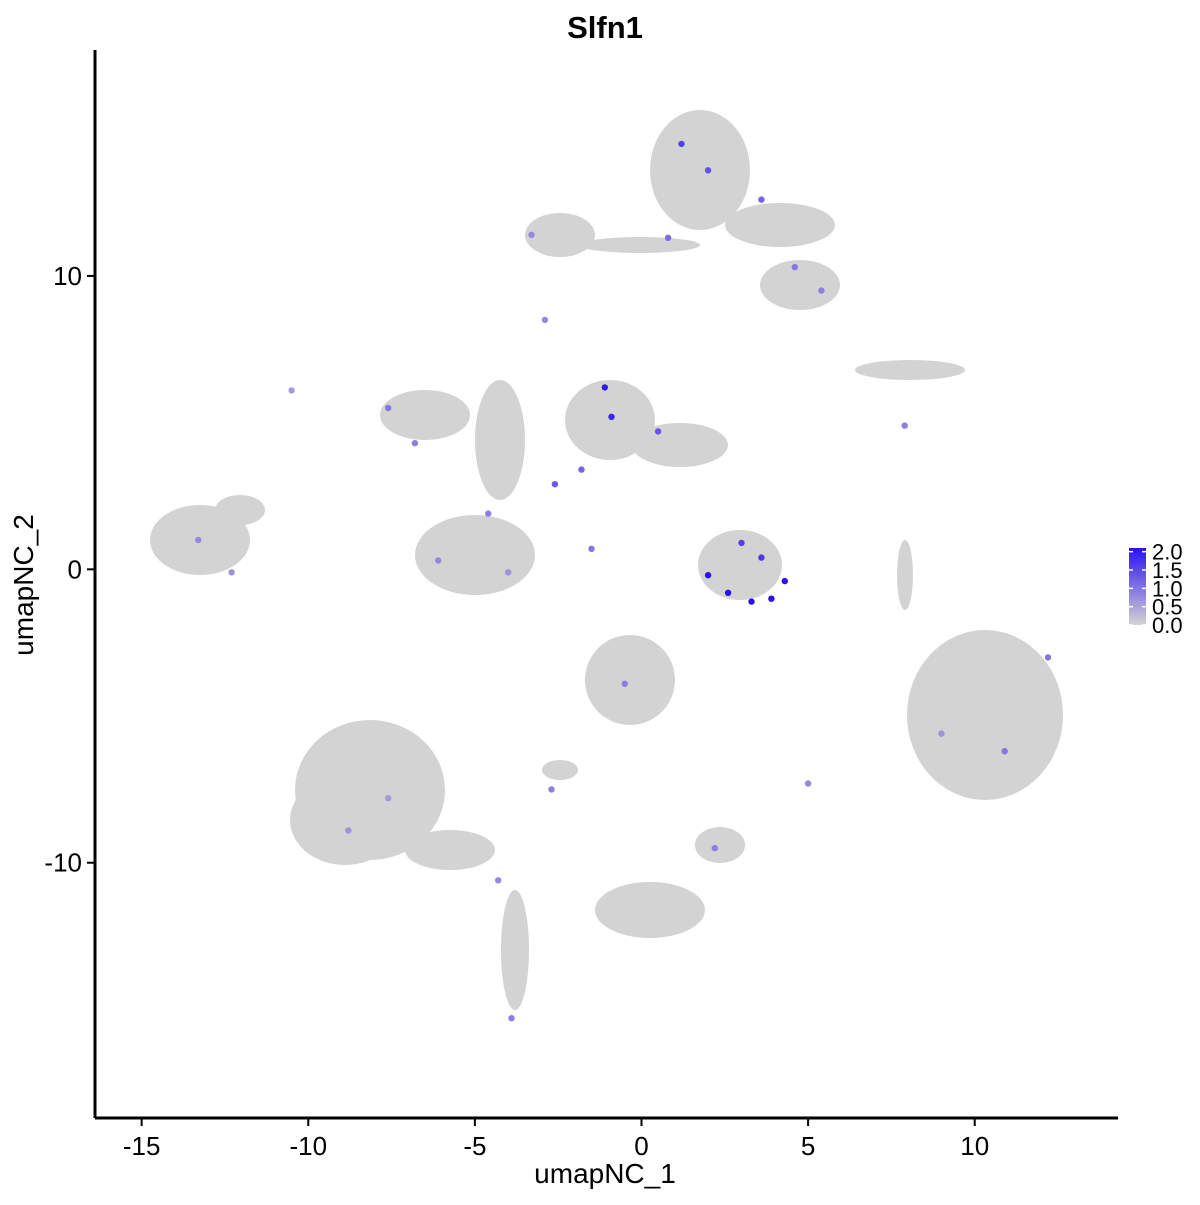 The width and height of the screenshot is (1200, 1205). Describe the element at coordinates (67, 276) in the screenshot. I see `y-tick-label: 10` at that location.